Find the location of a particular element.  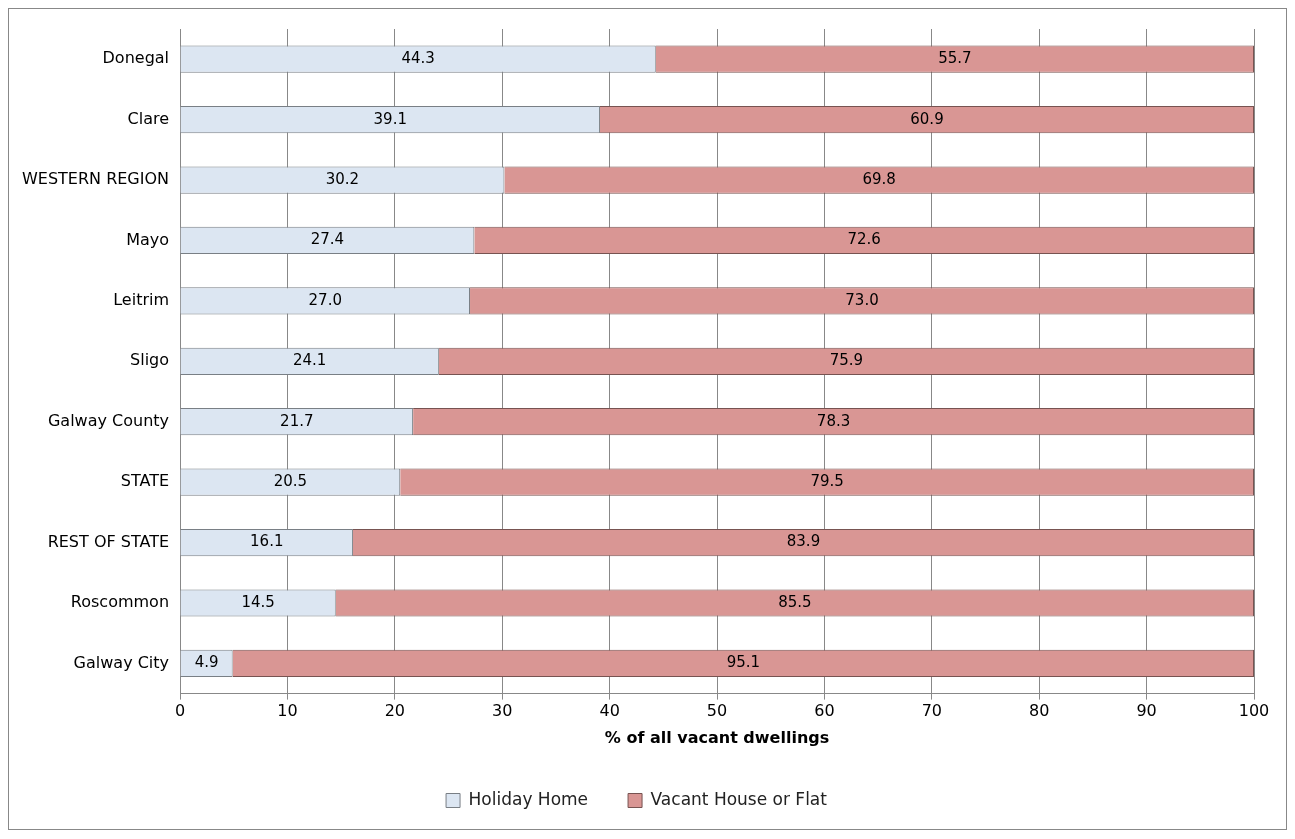

data-label: 95.1 is located at coordinates (743, 662).